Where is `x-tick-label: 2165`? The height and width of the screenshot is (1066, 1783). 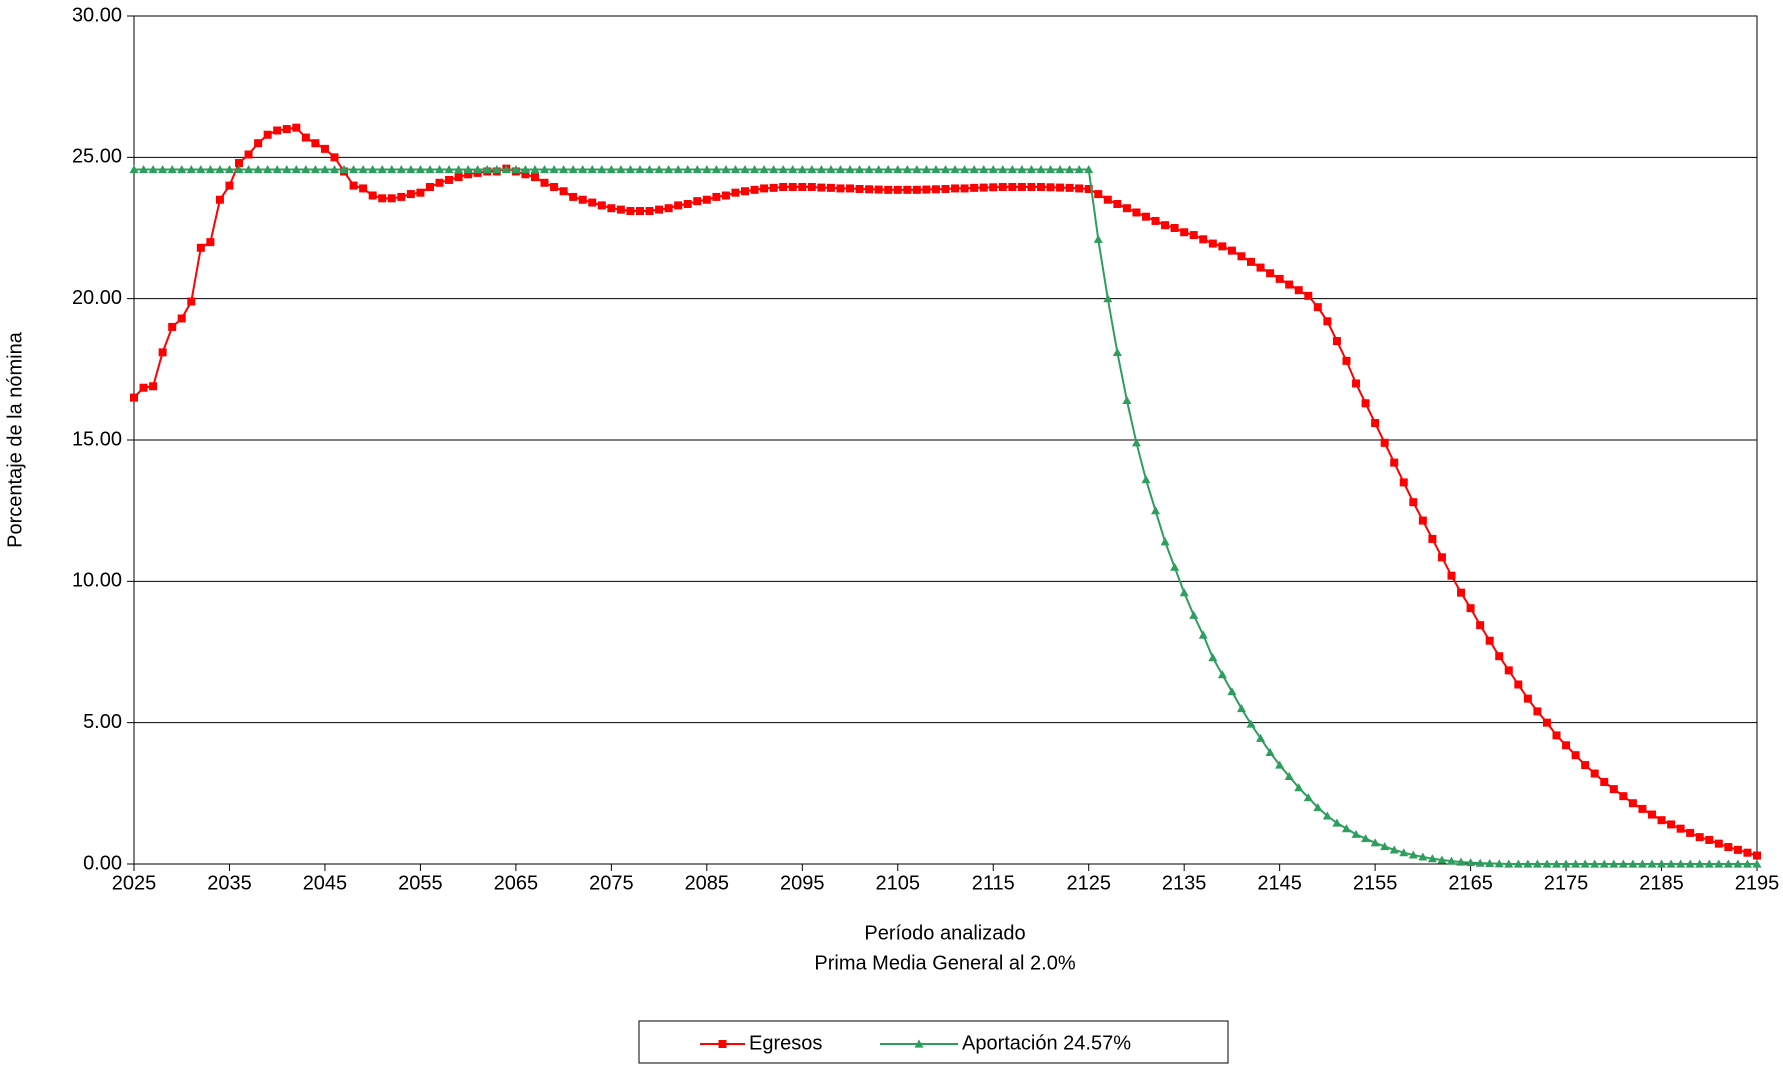 x-tick-label: 2165 is located at coordinates (1470, 883).